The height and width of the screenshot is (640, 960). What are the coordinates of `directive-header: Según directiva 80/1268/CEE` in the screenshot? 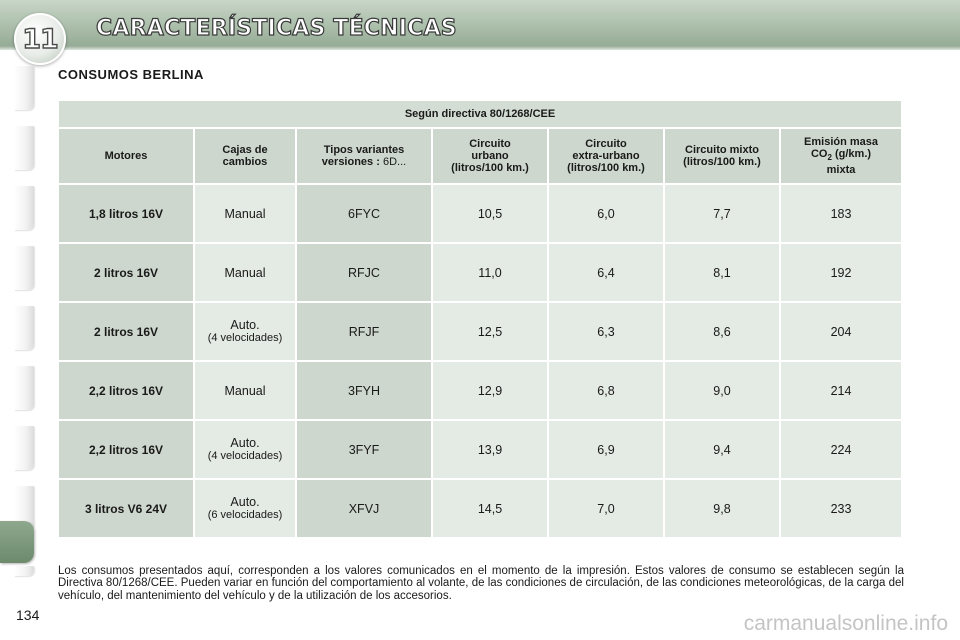 It's located at (480, 114).